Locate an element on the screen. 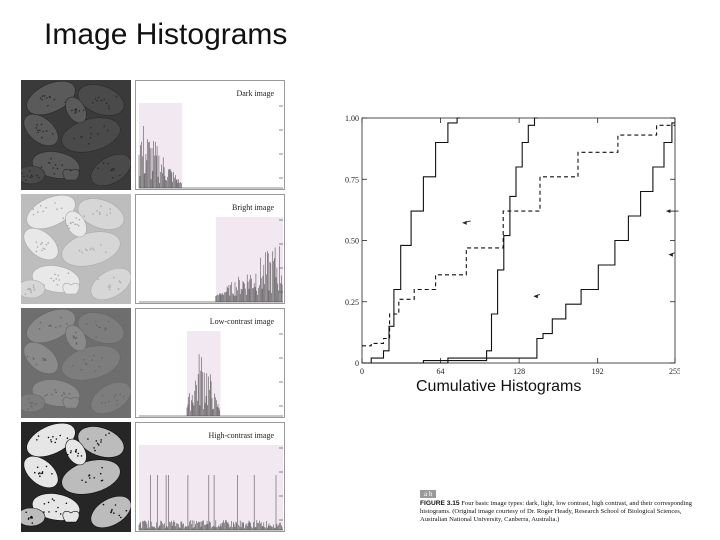 Image resolution: width=720 pixels, height=540 pixels. histogram-dark-label: Dark image is located at coordinates (255, 93).